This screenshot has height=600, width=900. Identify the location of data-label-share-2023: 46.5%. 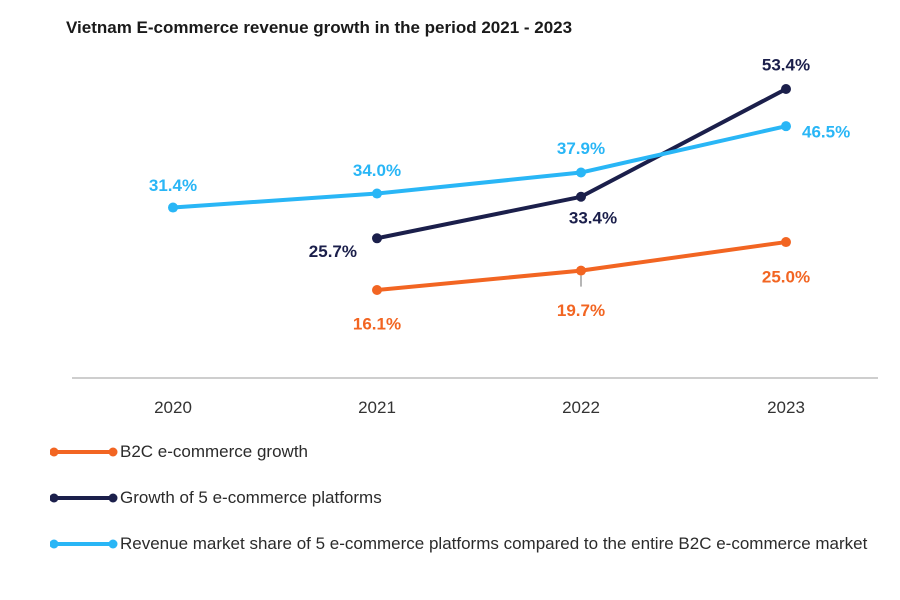
(826, 132).